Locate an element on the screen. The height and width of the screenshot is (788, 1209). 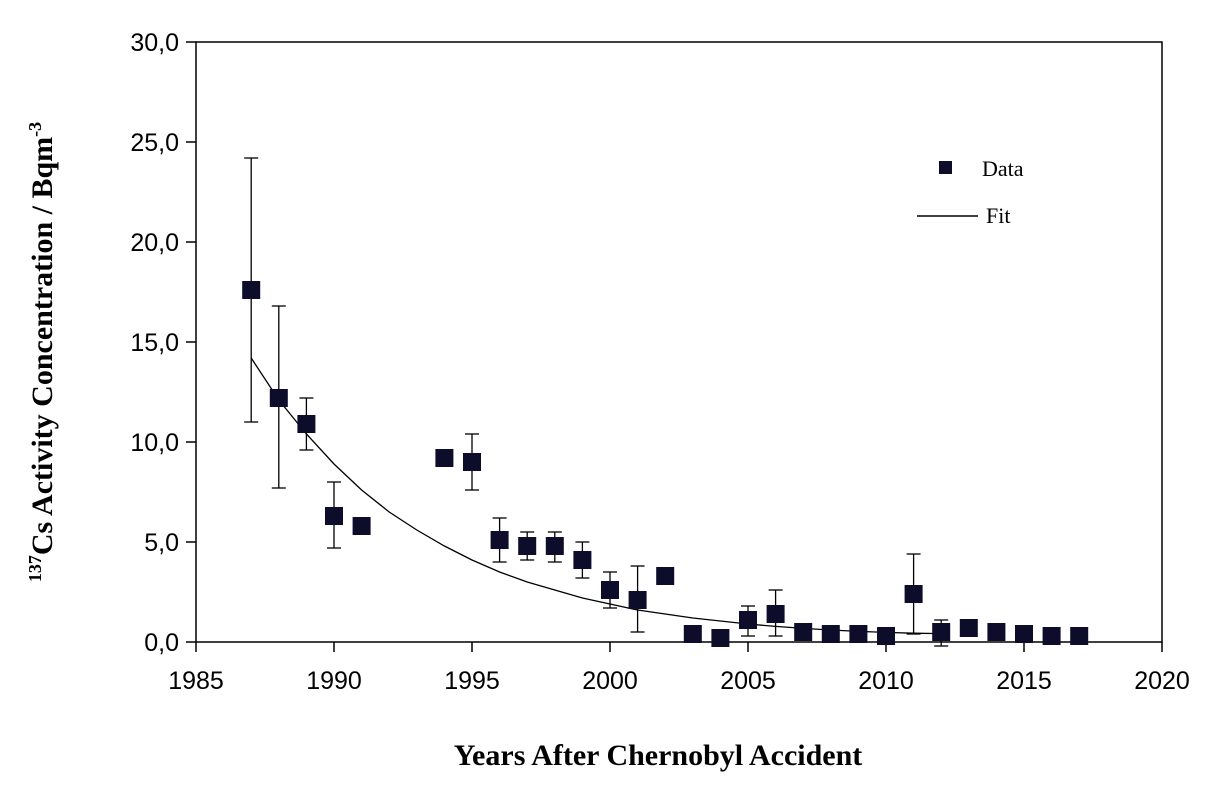
y-tick-label: 20,0 is located at coordinates (154, 243).